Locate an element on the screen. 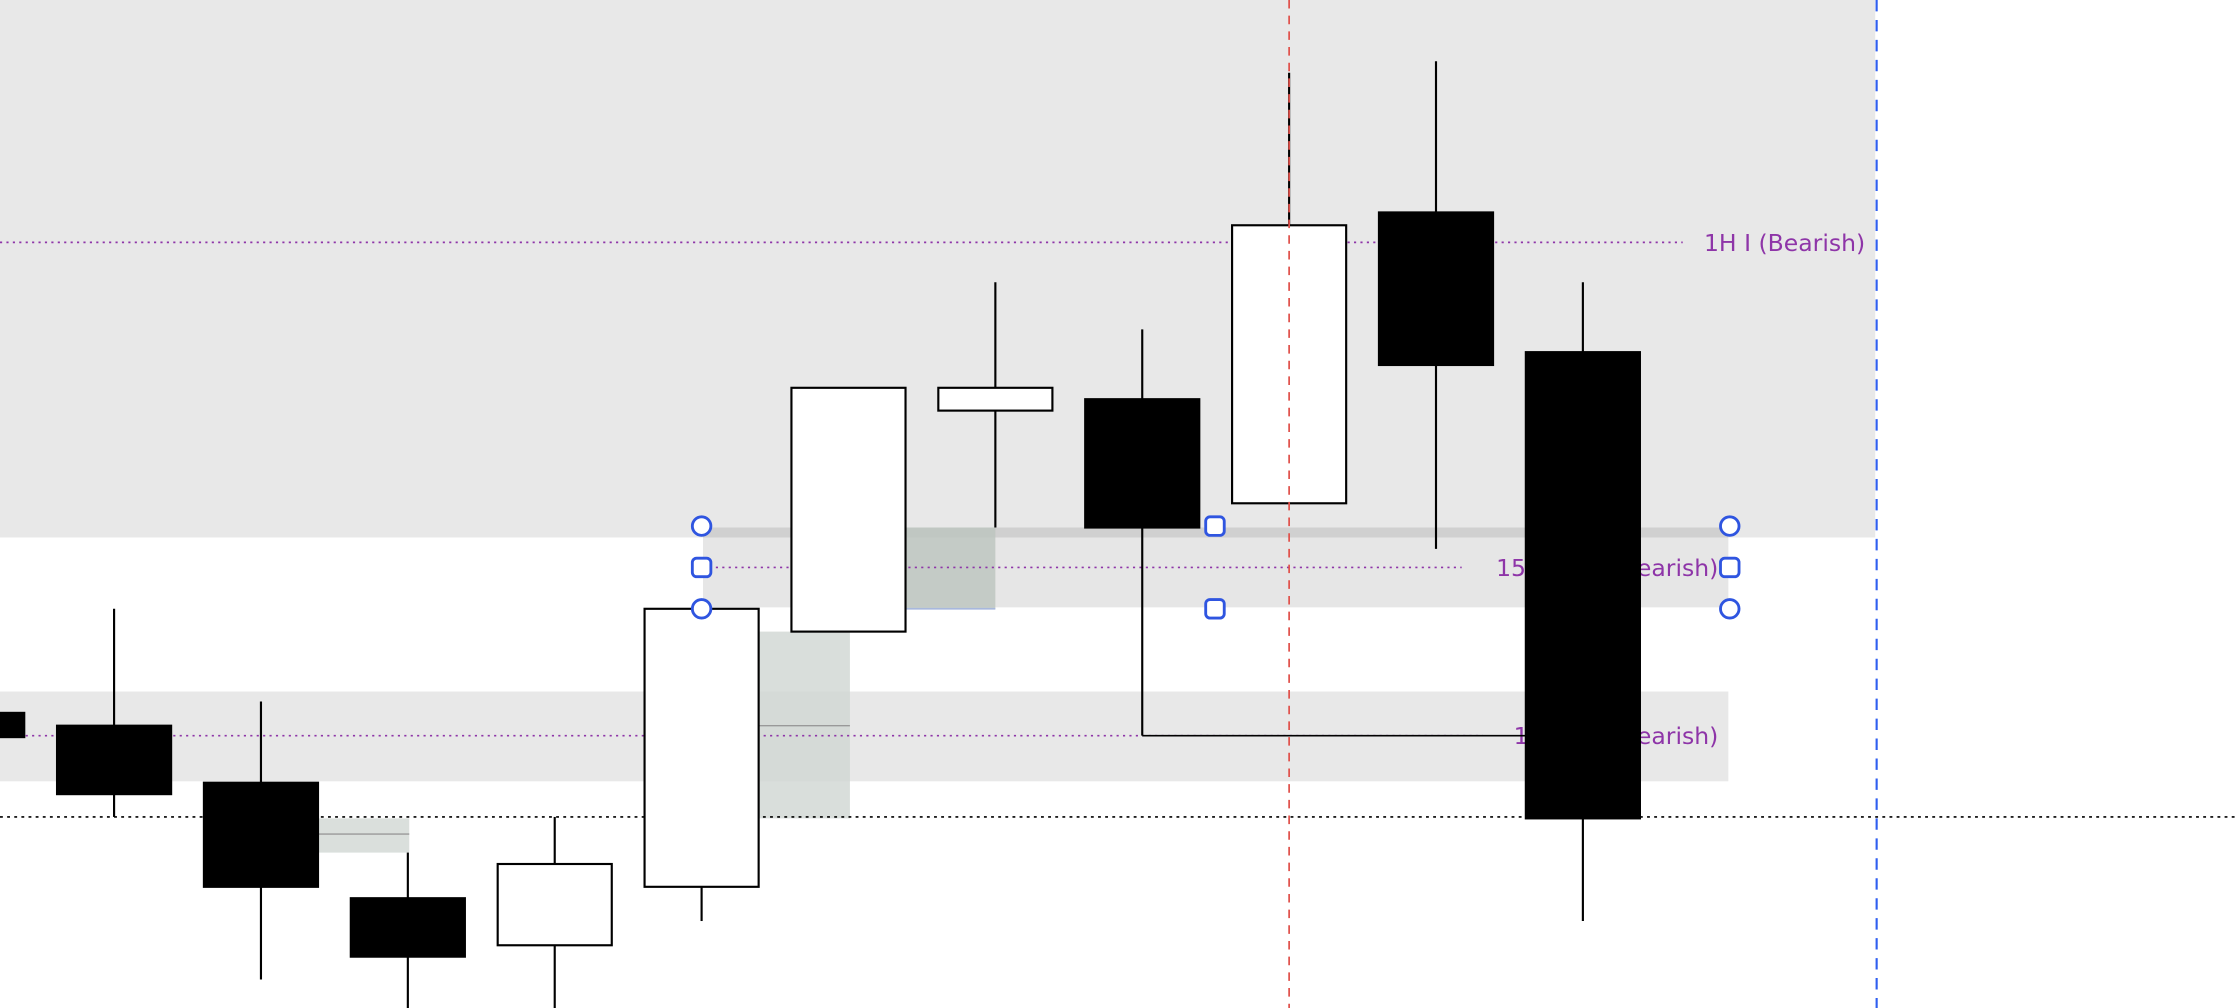 The height and width of the screenshot is (1008, 2236). resize-handle-mid-right is located at coordinates (1730, 567).